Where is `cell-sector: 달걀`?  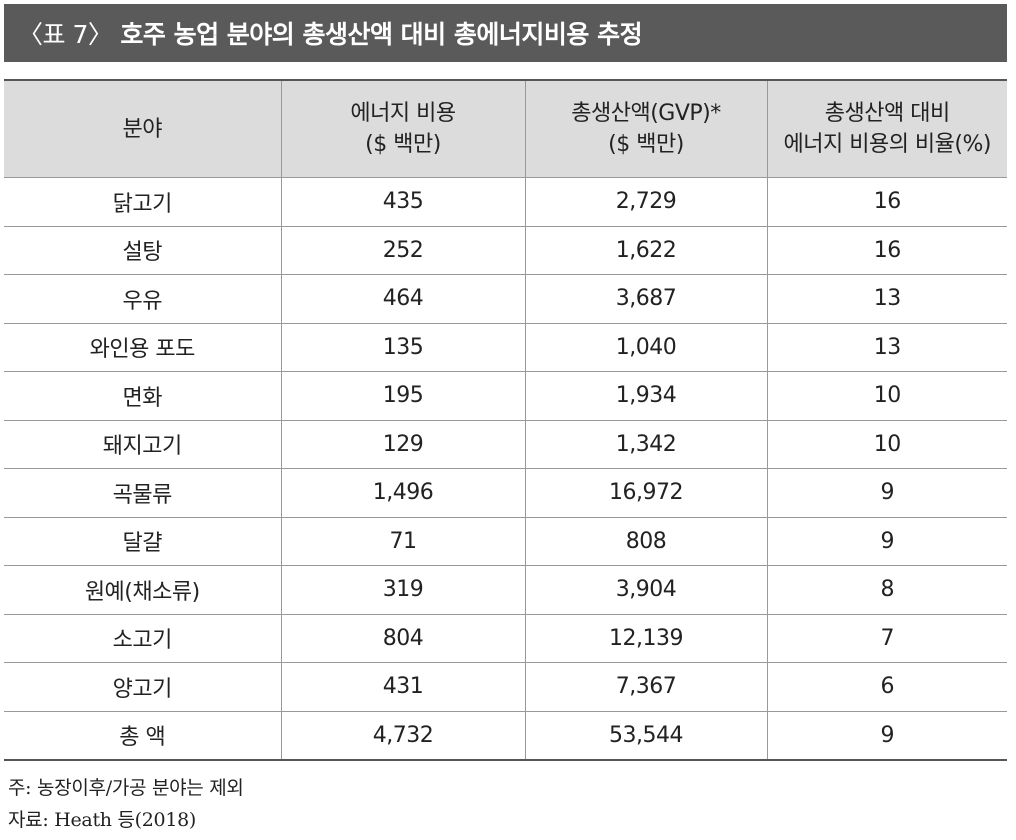
cell-sector: 달걀 is located at coordinates (143, 541).